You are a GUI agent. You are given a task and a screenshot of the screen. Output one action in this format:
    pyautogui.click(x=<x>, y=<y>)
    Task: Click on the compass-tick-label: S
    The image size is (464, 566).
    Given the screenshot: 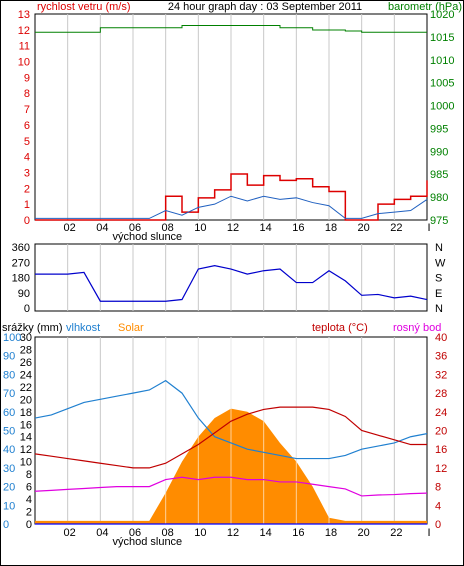 What is the action you would take?
    pyautogui.click(x=438, y=279)
    